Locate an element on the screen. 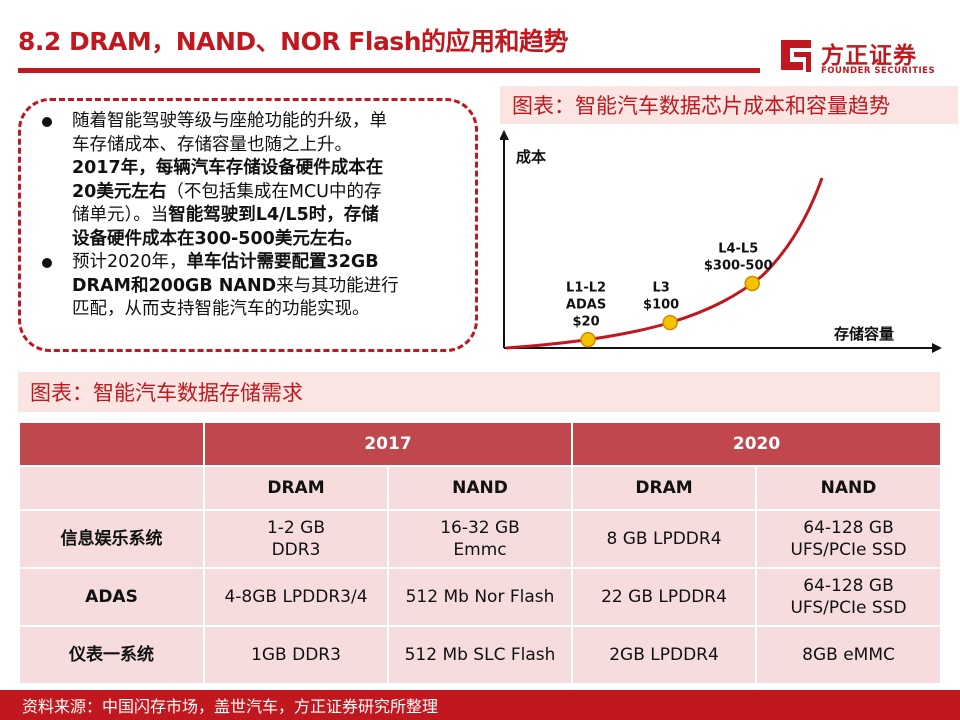 The height and width of the screenshot is (720, 960). table-cell: 16-32 GB Emmc is located at coordinates (480, 539).